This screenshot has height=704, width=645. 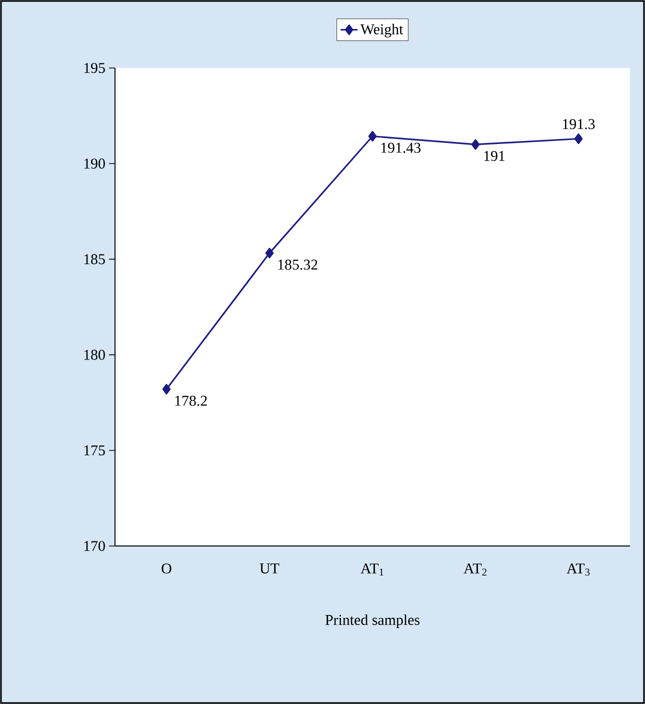 What do you see at coordinates (401, 147) in the screenshot?
I see `data-label: 191.43` at bounding box center [401, 147].